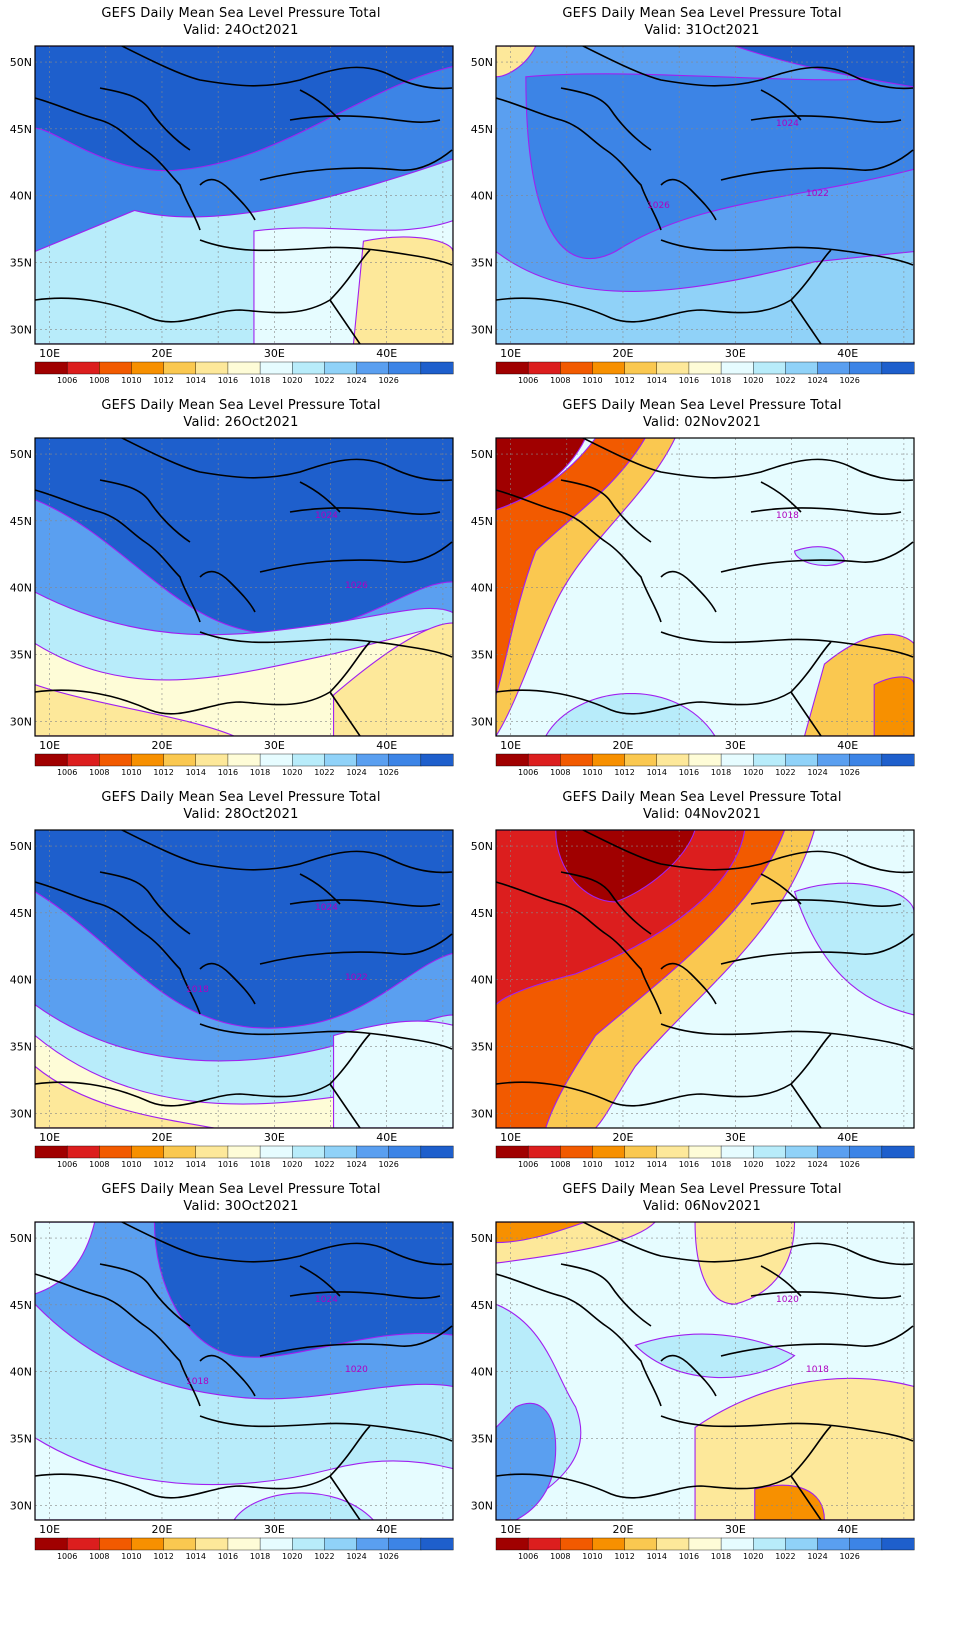 The image size is (964, 1640). Describe the element at coordinates (21, 980) in the screenshot. I see `latitude-label: 40N` at that location.